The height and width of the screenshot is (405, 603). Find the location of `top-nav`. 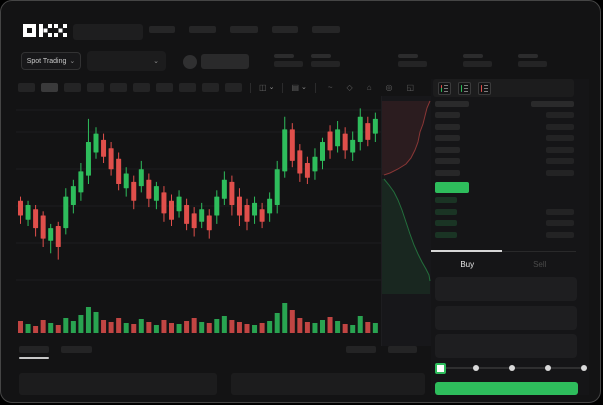

top-nav is located at coordinates (244, 29).